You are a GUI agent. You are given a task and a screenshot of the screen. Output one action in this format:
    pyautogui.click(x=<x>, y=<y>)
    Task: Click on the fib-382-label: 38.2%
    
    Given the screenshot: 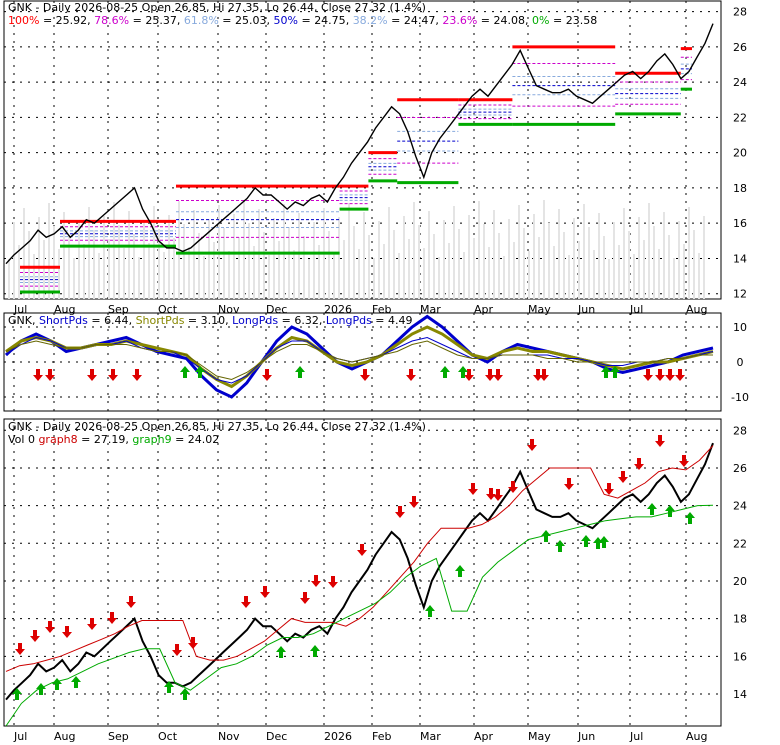 What is the action you would take?
    pyautogui.click(x=370, y=20)
    